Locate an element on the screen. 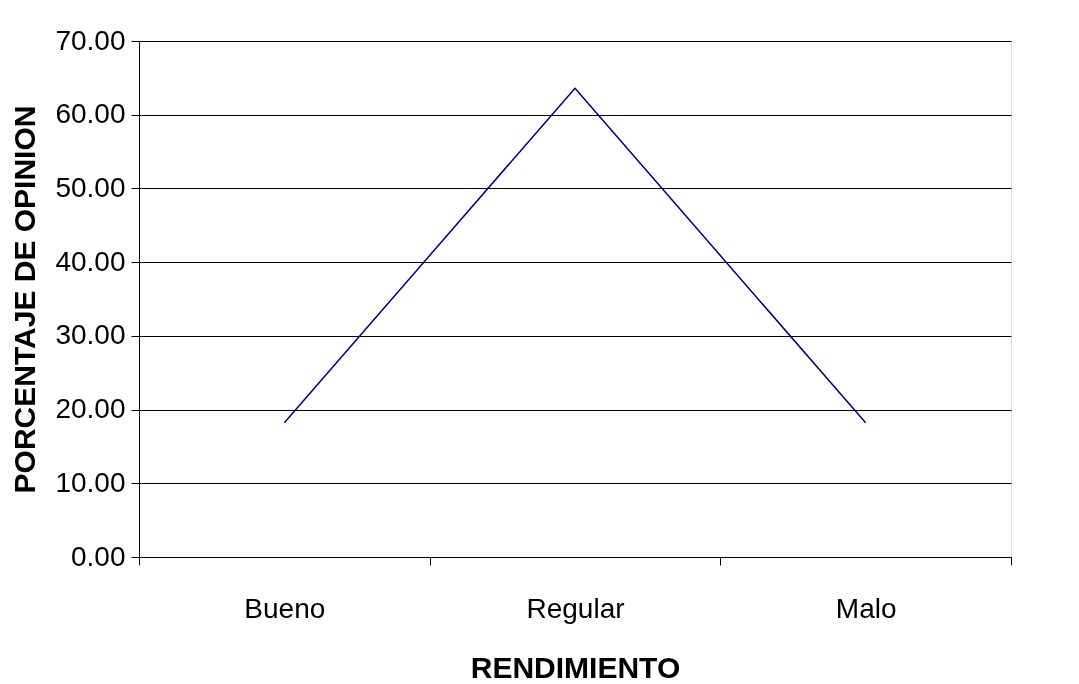 Image resolution: width=1079 pixels, height=684 pixels. y-tick-label: 30.00 is located at coordinates (90, 335).